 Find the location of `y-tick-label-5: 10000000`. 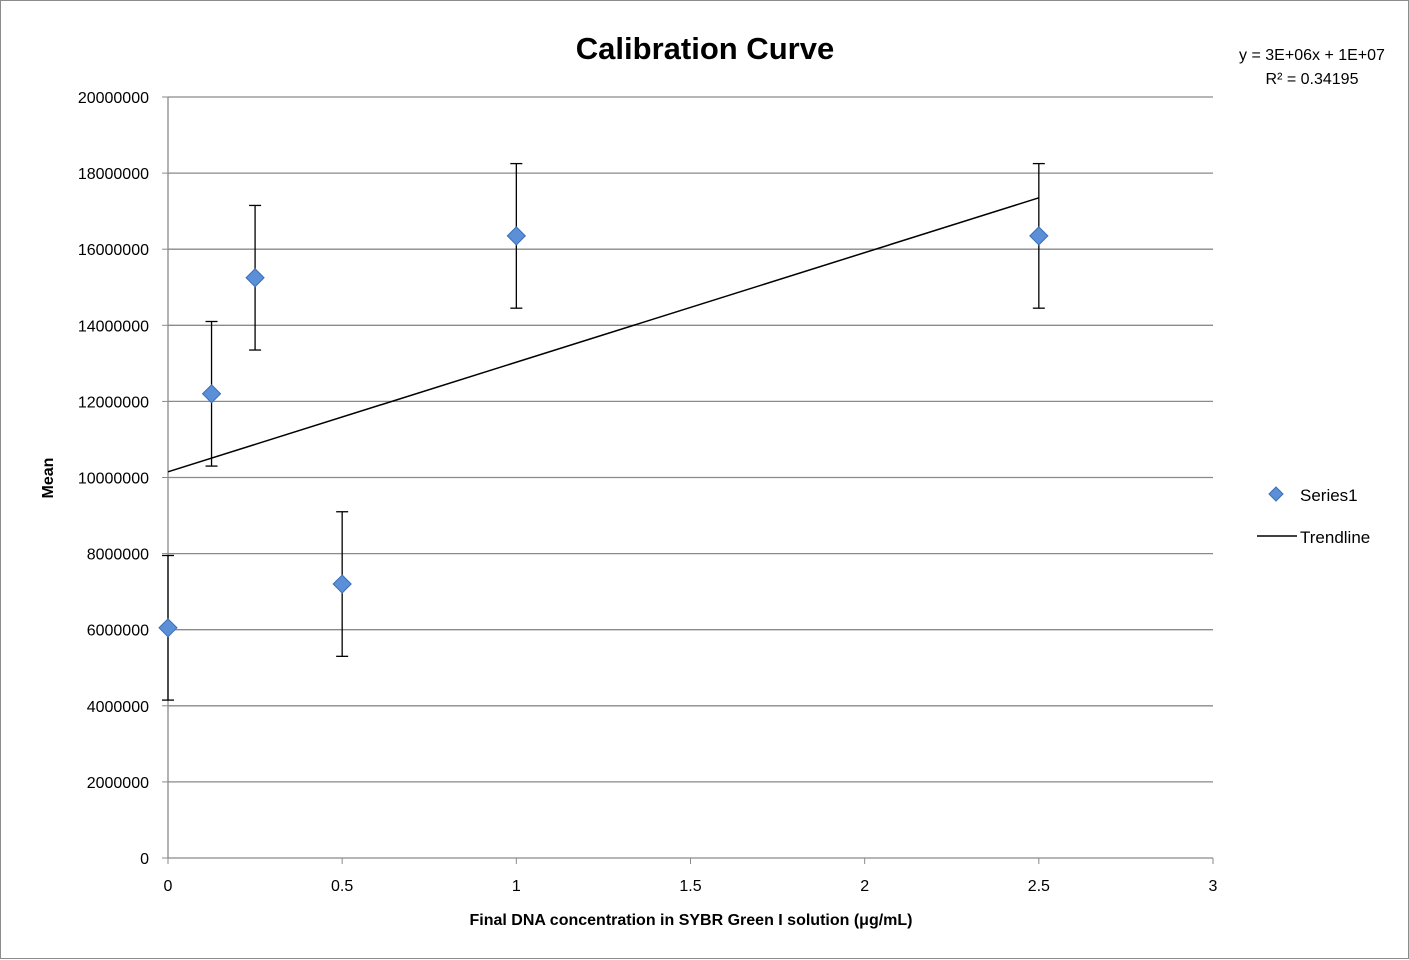

y-tick-label-5: 10000000 is located at coordinates (113, 479).